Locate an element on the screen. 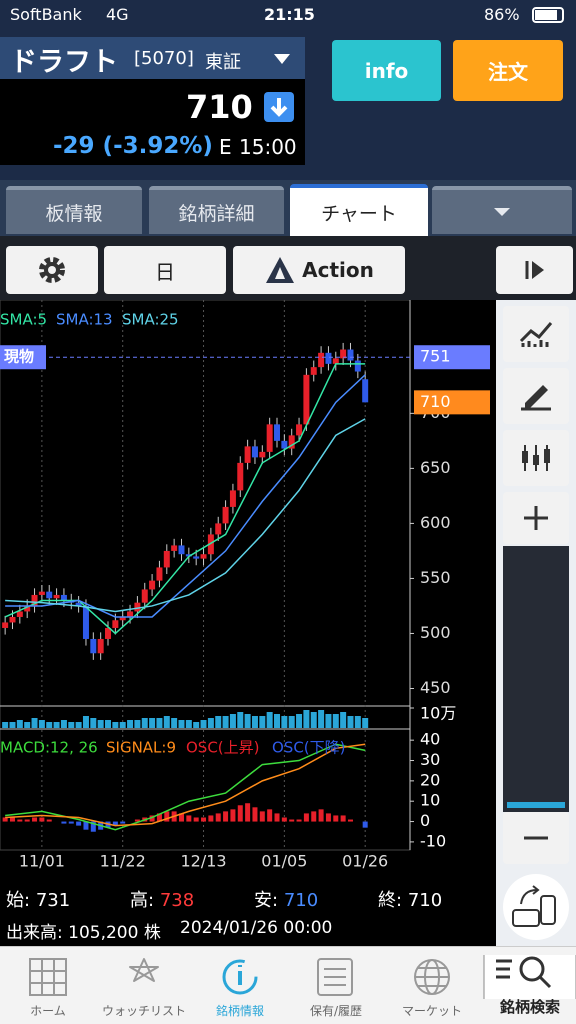 The image size is (576, 1024). candle-button is located at coordinates (536, 458).